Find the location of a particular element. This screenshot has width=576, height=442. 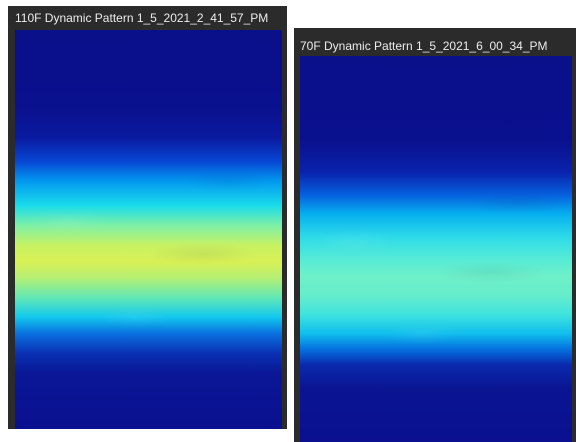

window-title: 110F Dynamic Pattern 1_5_2021_2_41_57_PM is located at coordinates (147, 18).